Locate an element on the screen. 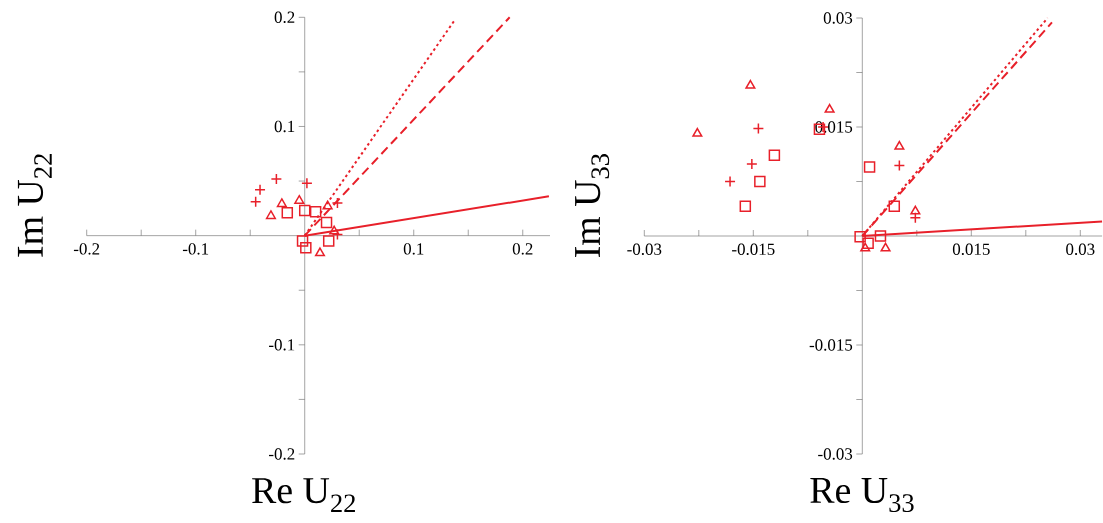 Image resolution: width=1103 pixels, height=523 pixels. x-axis-title: Re U$_{33}$ is located at coordinates (862, 495).